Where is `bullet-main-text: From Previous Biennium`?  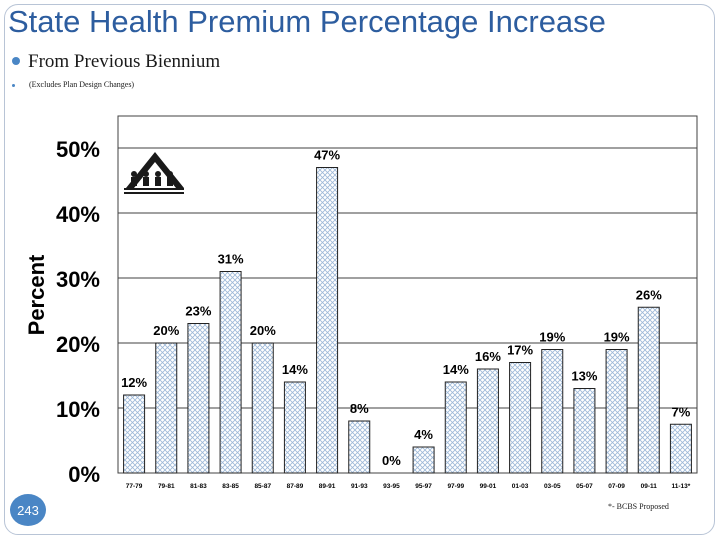 bullet-main-text: From Previous Biennium is located at coordinates (124, 61).